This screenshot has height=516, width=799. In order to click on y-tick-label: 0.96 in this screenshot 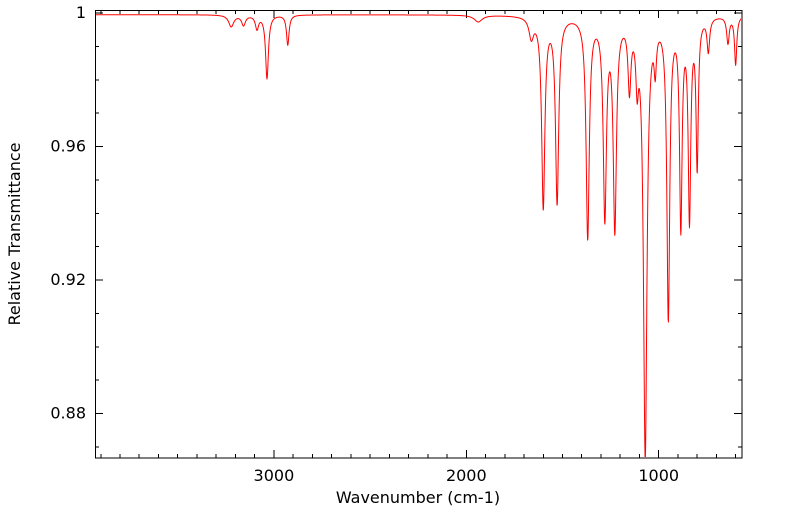, I will do `click(68, 146)`.